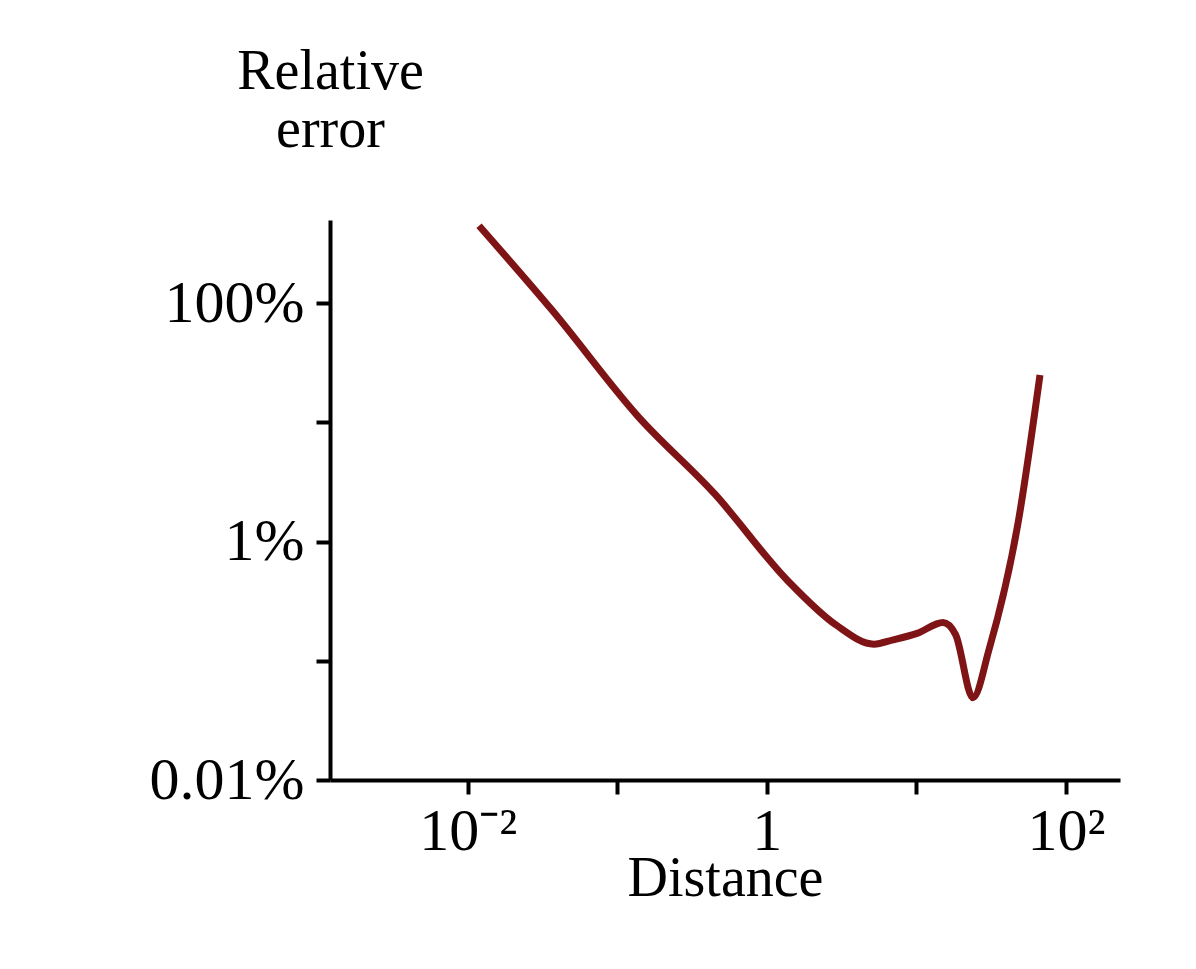  What do you see at coordinates (264, 540) in the screenshot?
I see `y-tick-label: 1%` at bounding box center [264, 540].